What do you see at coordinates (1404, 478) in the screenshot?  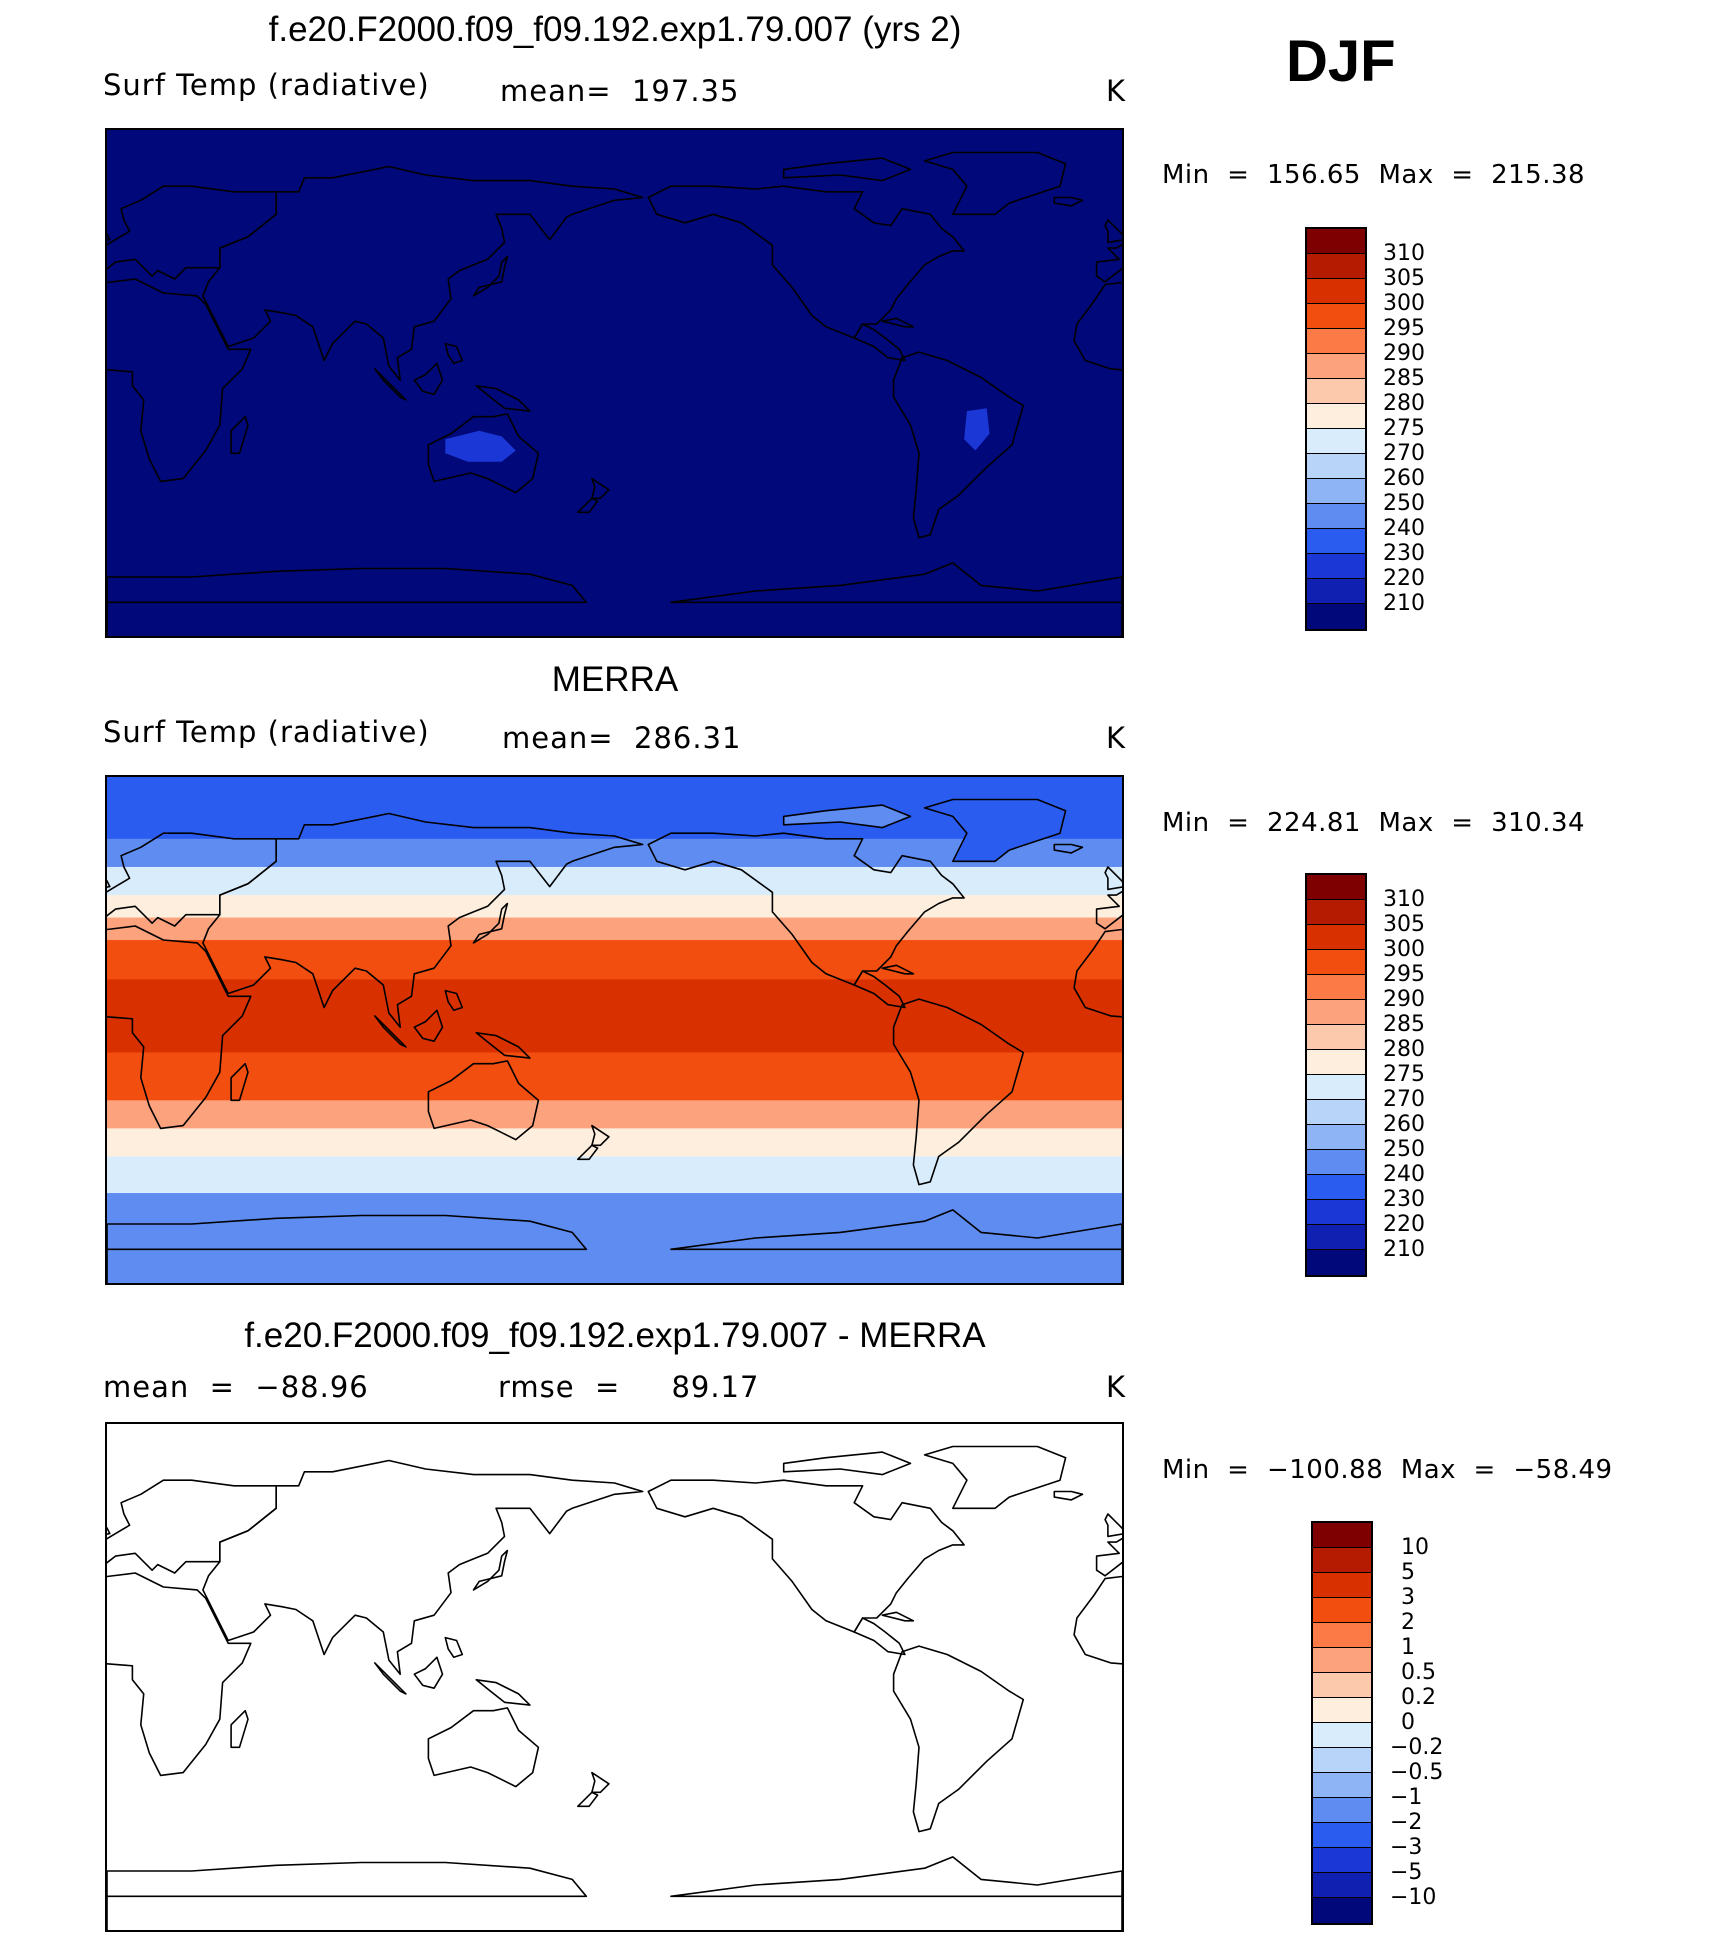 I see `colorbar-tick-label: 260` at bounding box center [1404, 478].